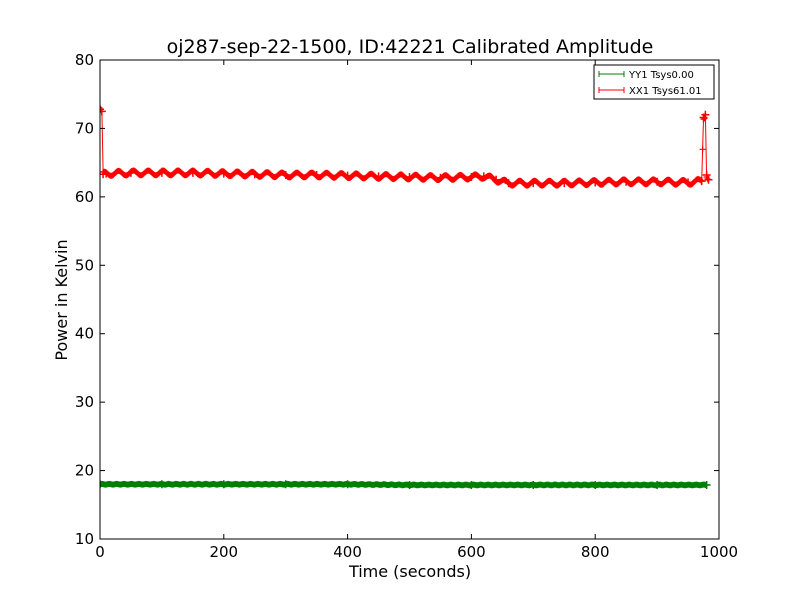  Describe the element at coordinates (409, 571) in the screenshot. I see `x-axis-label: Time (seconds)` at that location.